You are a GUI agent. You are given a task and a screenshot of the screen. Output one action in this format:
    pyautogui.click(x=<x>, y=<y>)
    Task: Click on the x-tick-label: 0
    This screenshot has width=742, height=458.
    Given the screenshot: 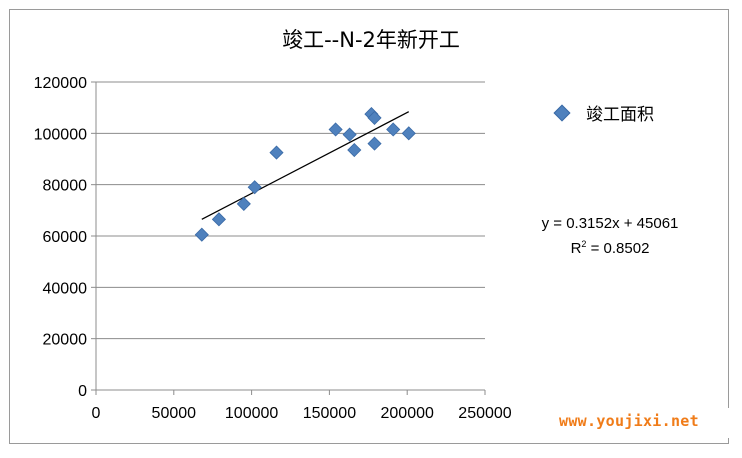 What is the action you would take?
    pyautogui.click(x=96, y=413)
    